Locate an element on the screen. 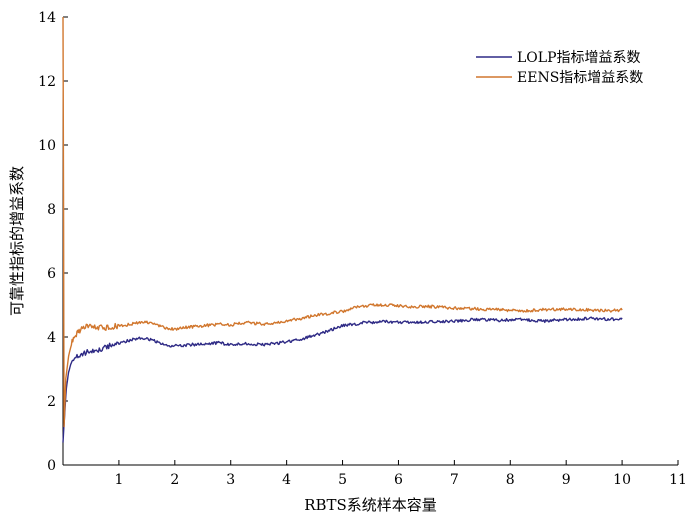  x-tick-label: 3 is located at coordinates (230, 480).